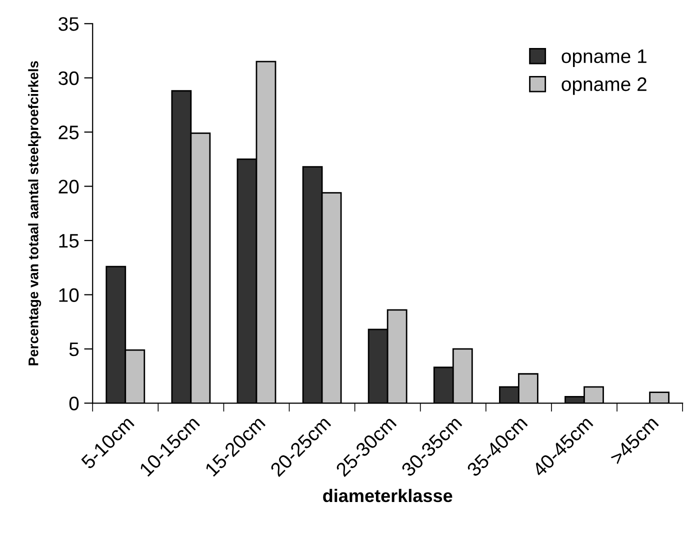 This screenshot has height=550, width=686. What do you see at coordinates (69, 241) in the screenshot?
I see `y-tick-label: 15` at bounding box center [69, 241].